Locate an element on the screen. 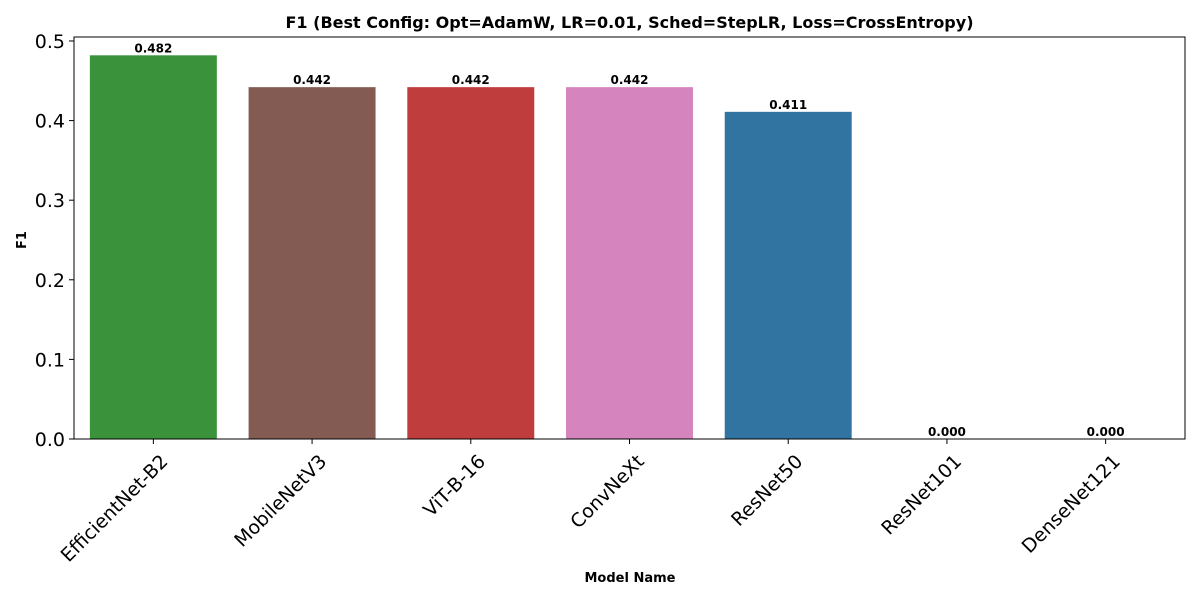  y-tick-label: 0.3 is located at coordinates (50, 201).